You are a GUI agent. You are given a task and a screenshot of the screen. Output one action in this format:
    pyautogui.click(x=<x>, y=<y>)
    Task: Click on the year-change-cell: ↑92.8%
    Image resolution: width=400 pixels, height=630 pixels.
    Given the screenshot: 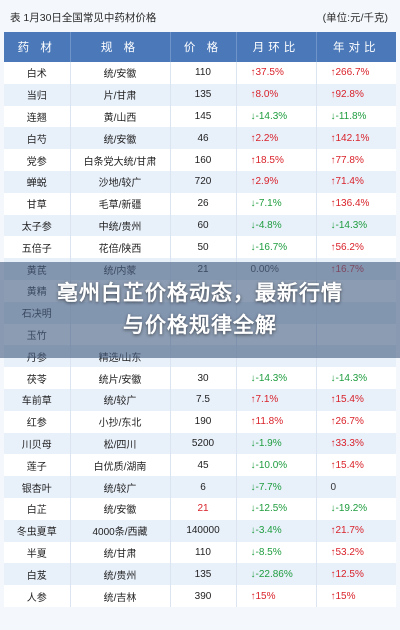 What is the action you would take?
    pyautogui.click(x=356, y=94)
    